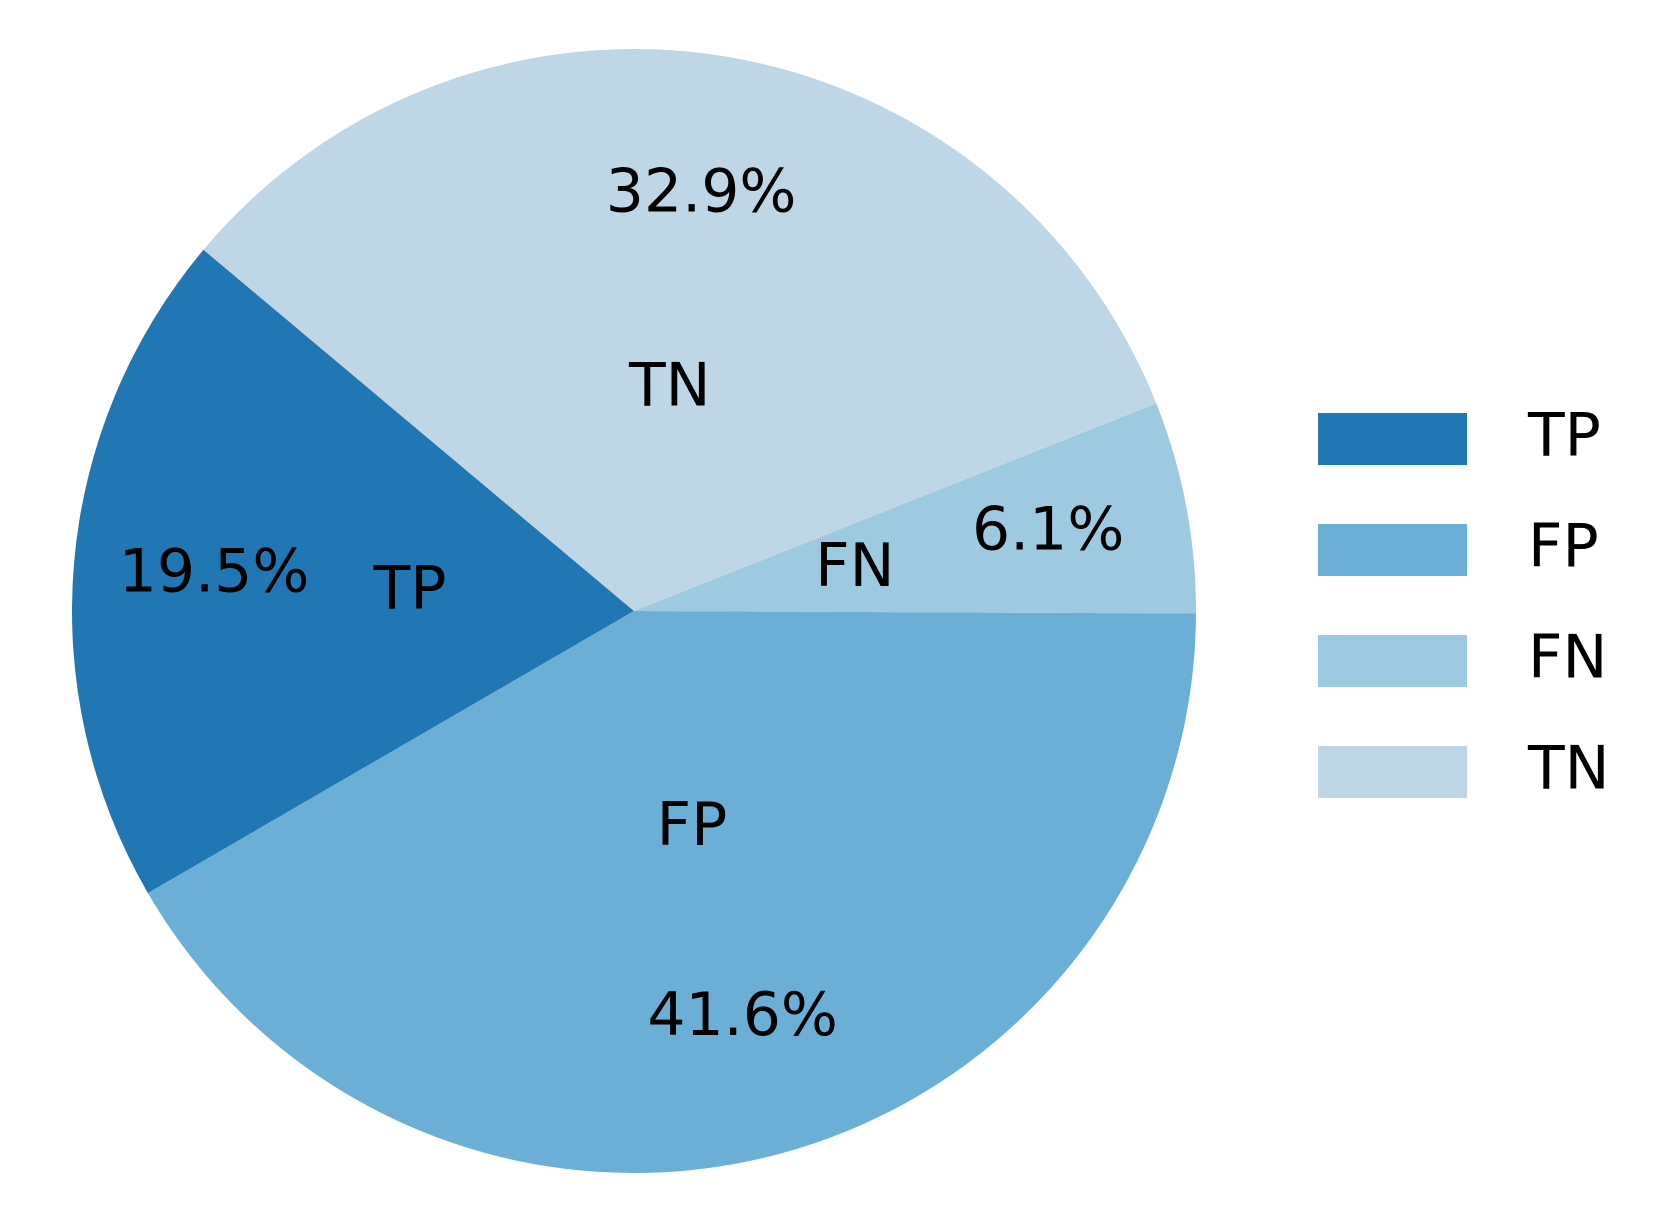  Describe the element at coordinates (1564, 436) in the screenshot. I see `legend-label: TP` at that location.